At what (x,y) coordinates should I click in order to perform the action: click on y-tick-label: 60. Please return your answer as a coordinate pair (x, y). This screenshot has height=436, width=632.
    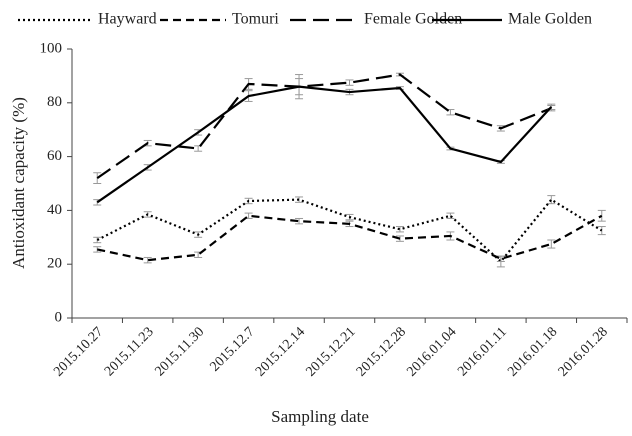
    Looking at the image, I should click on (54, 156).